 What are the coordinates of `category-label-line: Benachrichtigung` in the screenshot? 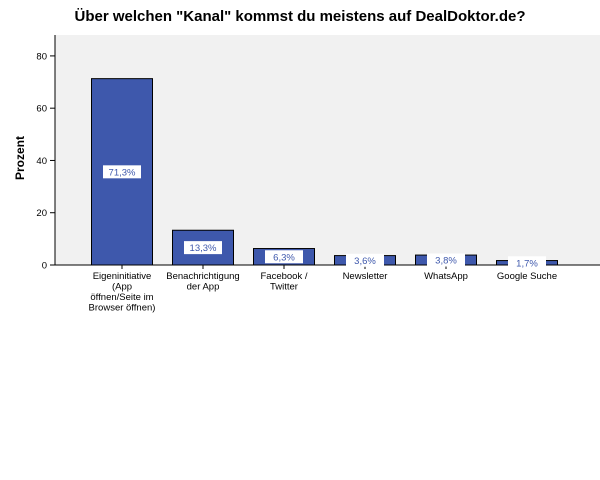 It's located at (202, 276).